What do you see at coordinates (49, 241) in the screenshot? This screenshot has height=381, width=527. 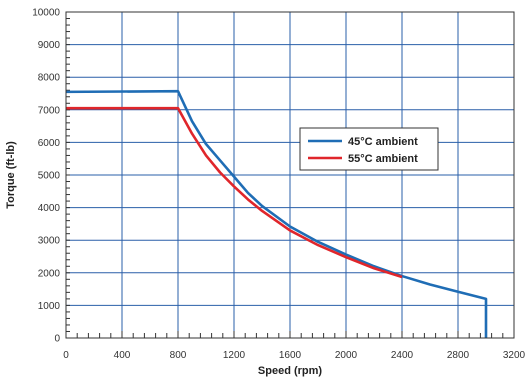 I see `y-tick-label: 3000` at bounding box center [49, 241].